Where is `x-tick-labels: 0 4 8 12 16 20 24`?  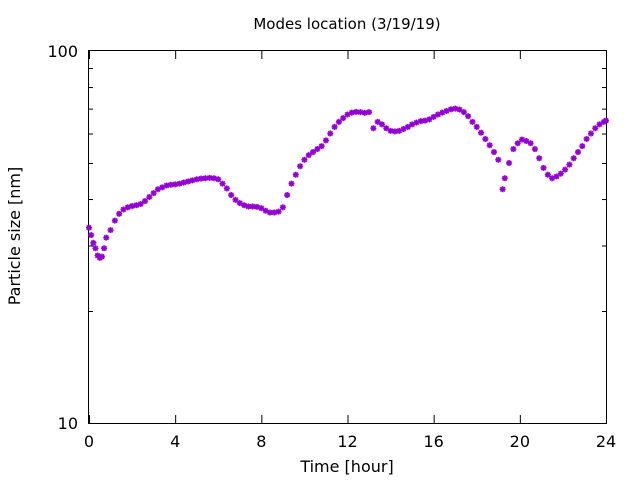 x-tick-labels: 0 4 8 12 16 20 24 is located at coordinates (350, 441).